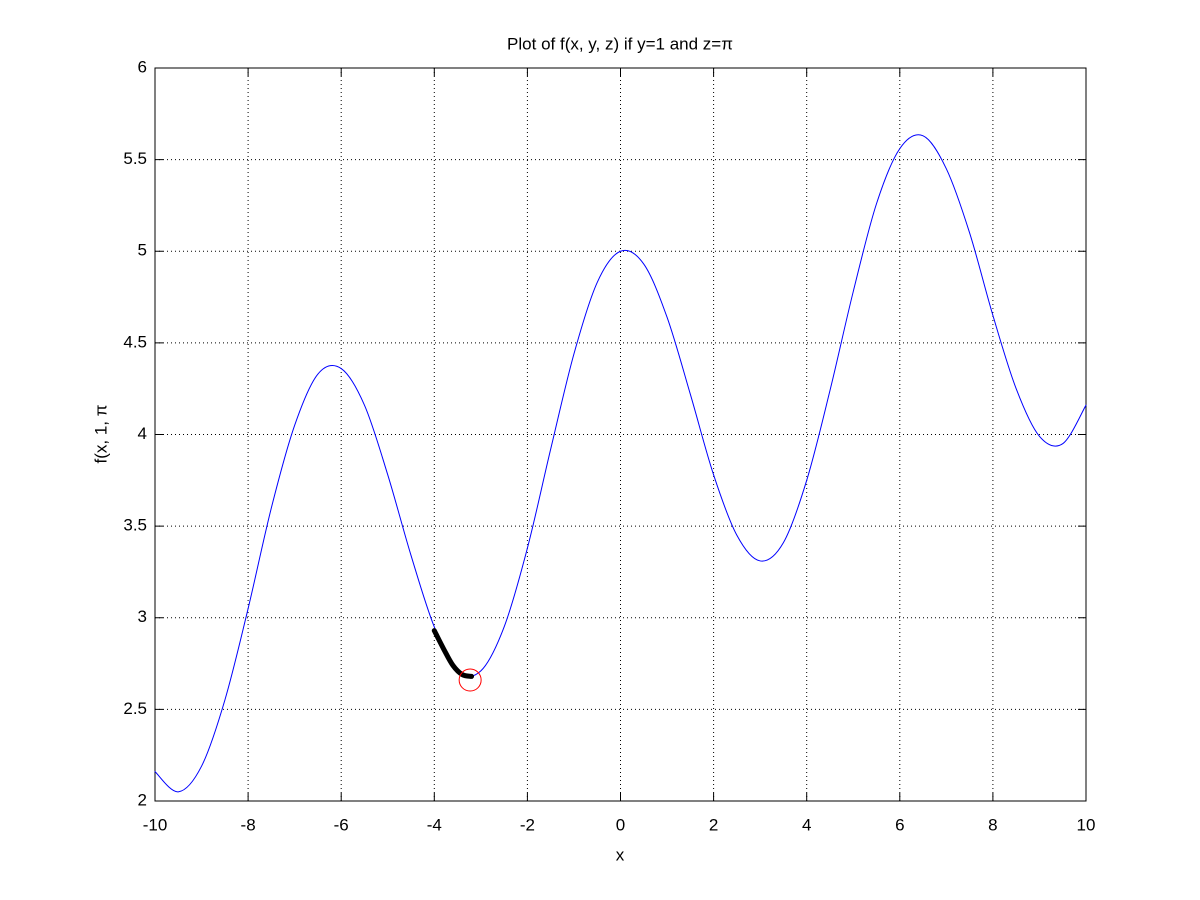 Image resolution: width=1200 pixels, height=900 pixels. What do you see at coordinates (135, 525) in the screenshot?
I see `y-tick-label: 3.5` at bounding box center [135, 525].